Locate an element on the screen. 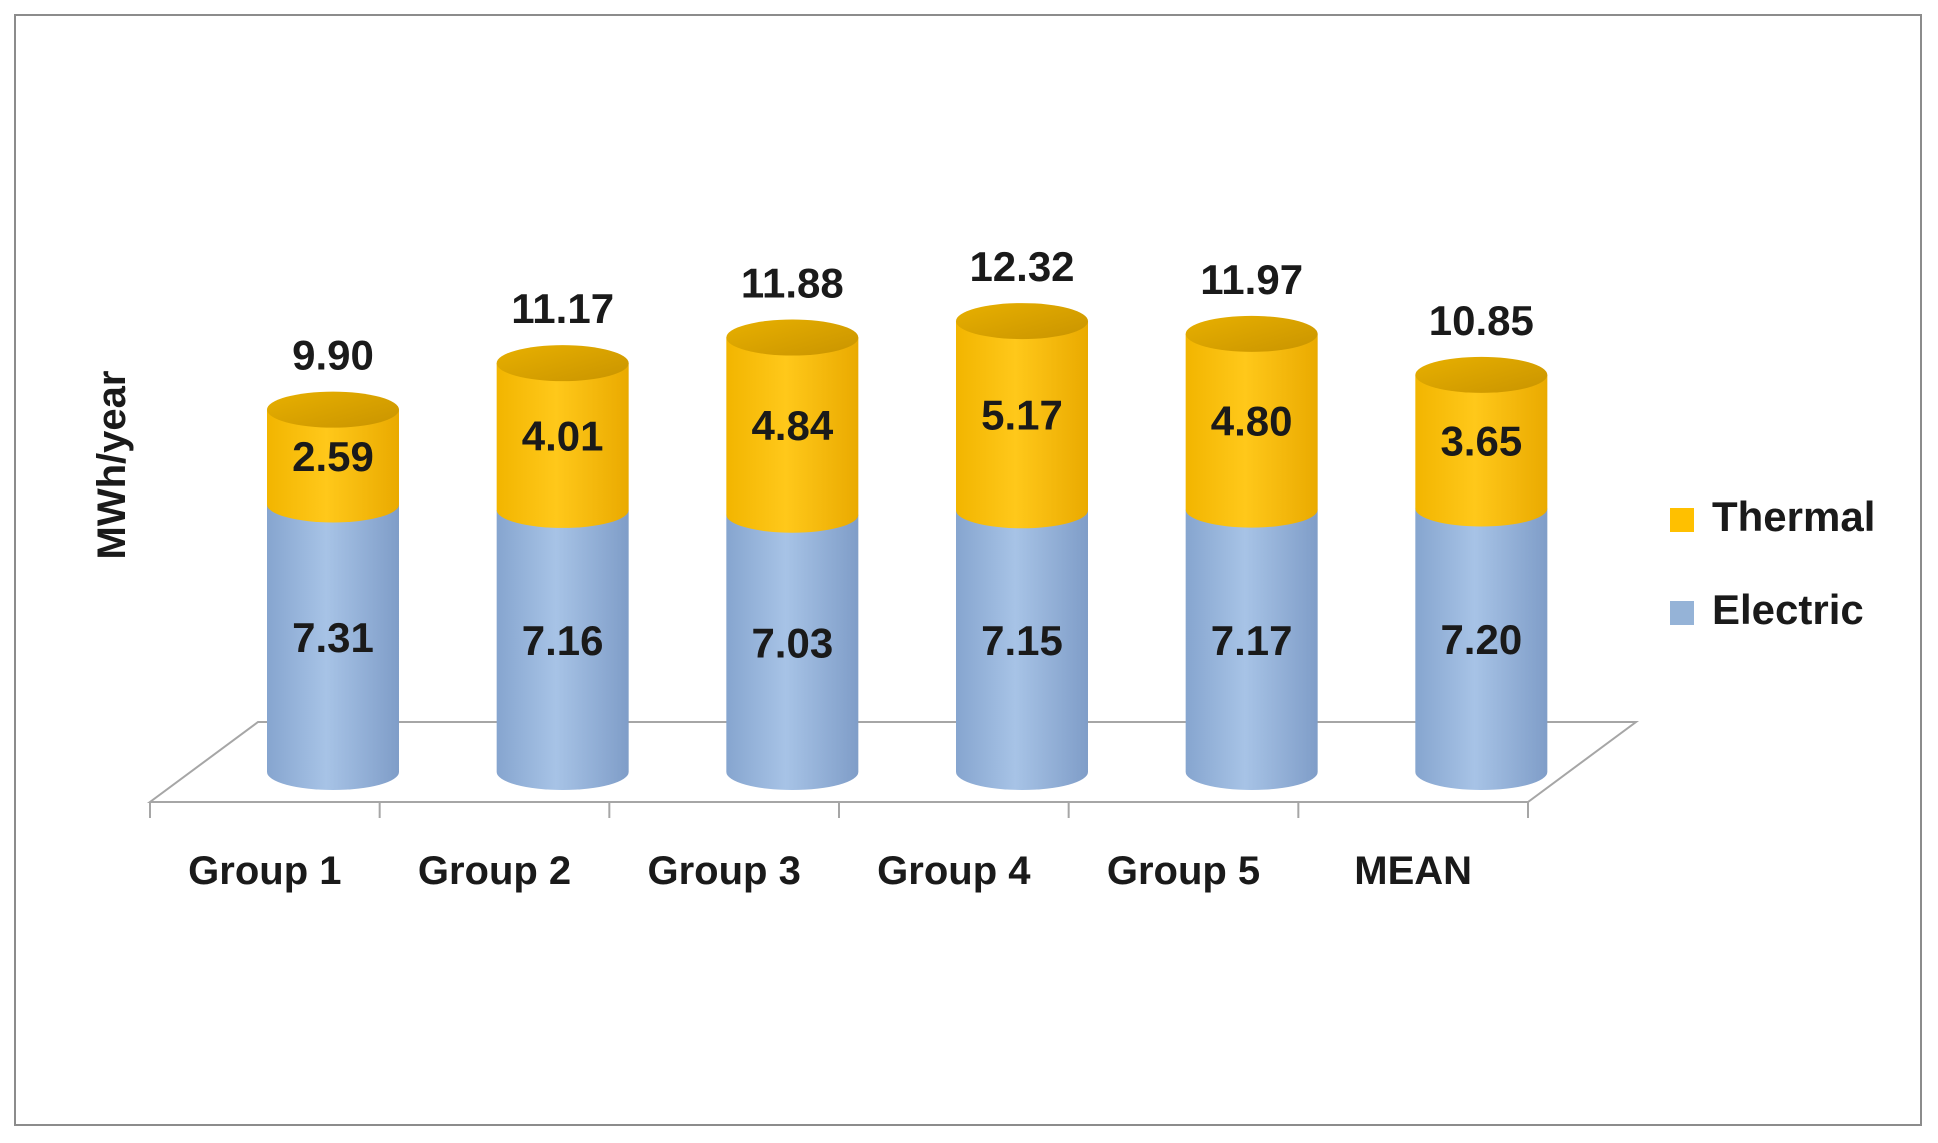  bar-group: 7.03 4.84 11.88 is located at coordinates (792, 525).